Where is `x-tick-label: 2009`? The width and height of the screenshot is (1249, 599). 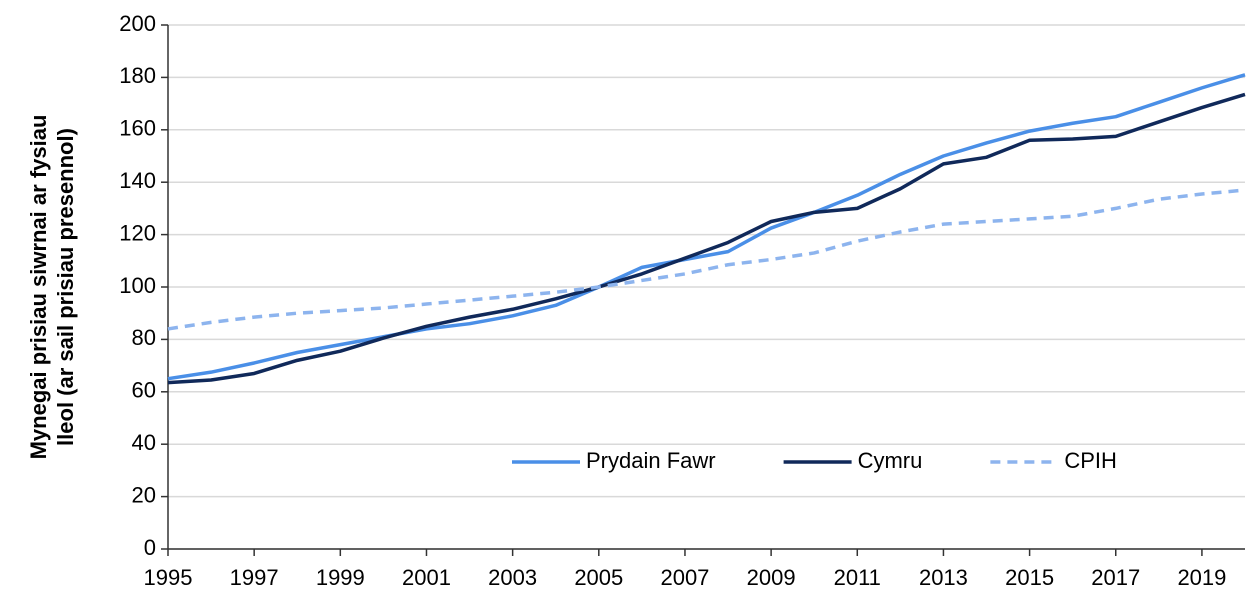 x-tick-label: 2009 is located at coordinates (771, 577).